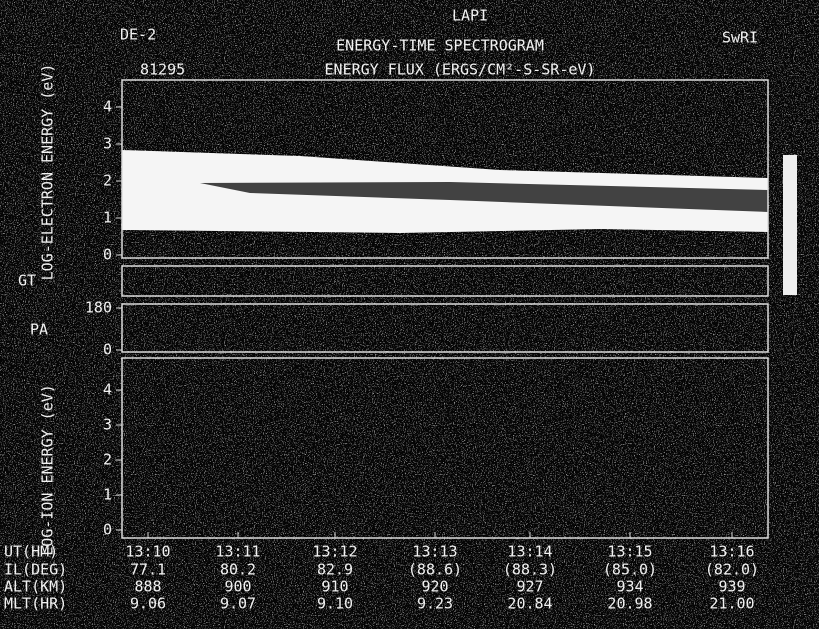  Describe the element at coordinates (740, 38) in the screenshot. I see `institution: SwRI` at that location.